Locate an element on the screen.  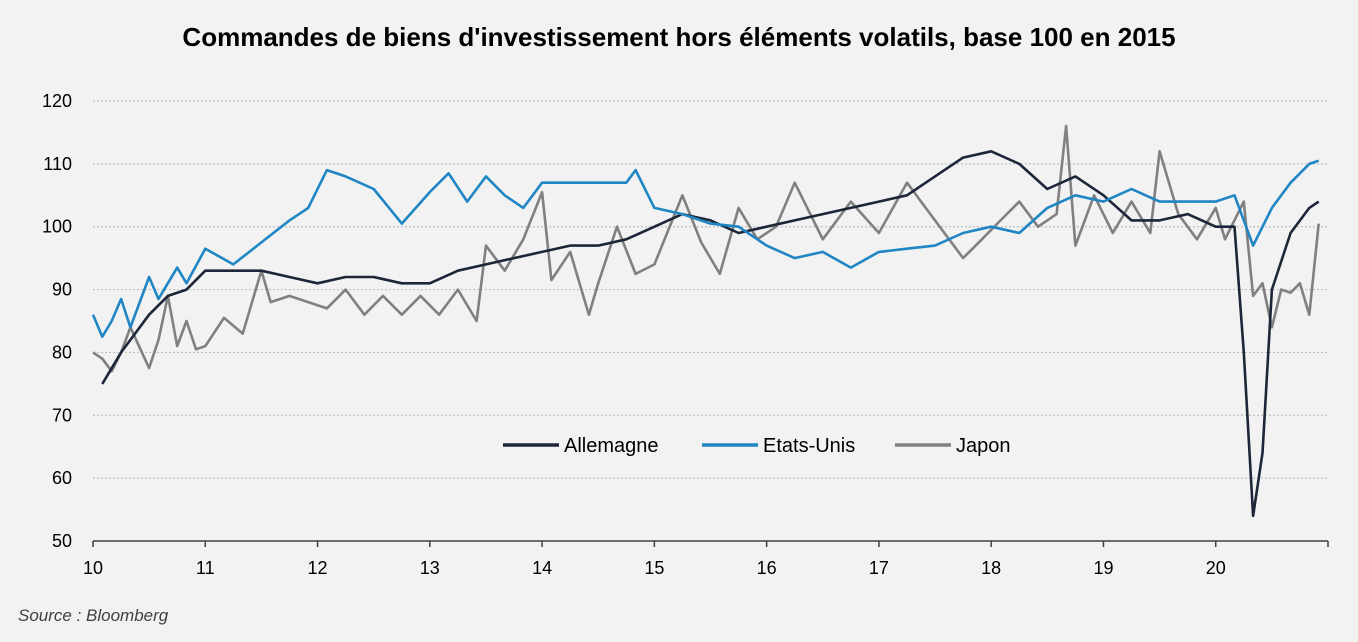
source-note: Source : Bloomberg is located at coordinates (93, 615).